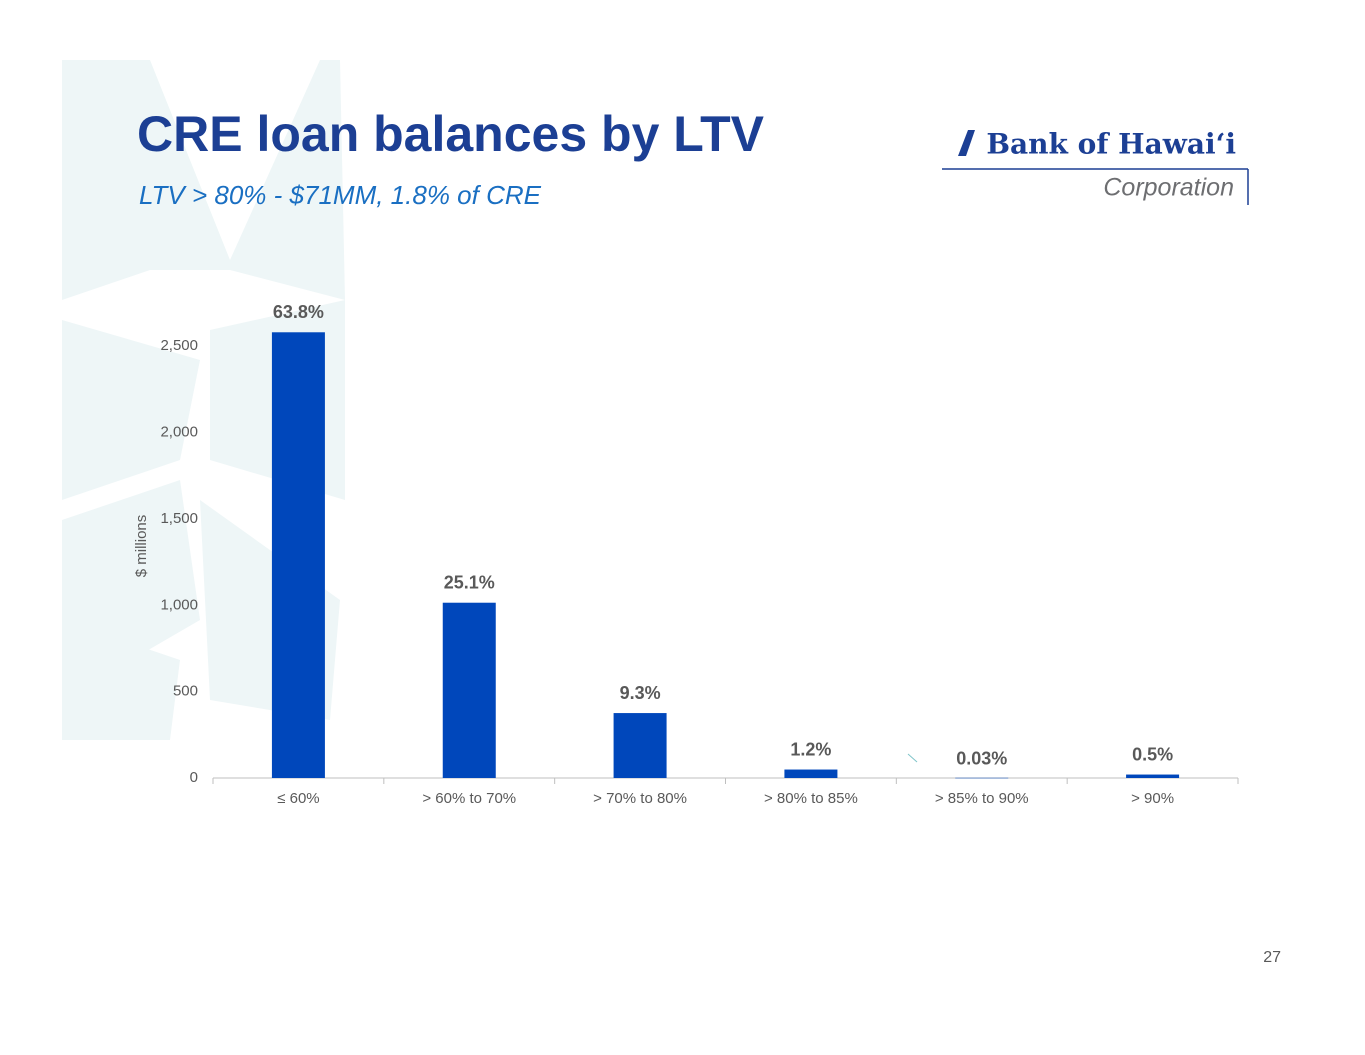 The height and width of the screenshot is (1055, 1365). What do you see at coordinates (469, 582) in the screenshot?
I see `data-label: 25.1%` at bounding box center [469, 582].